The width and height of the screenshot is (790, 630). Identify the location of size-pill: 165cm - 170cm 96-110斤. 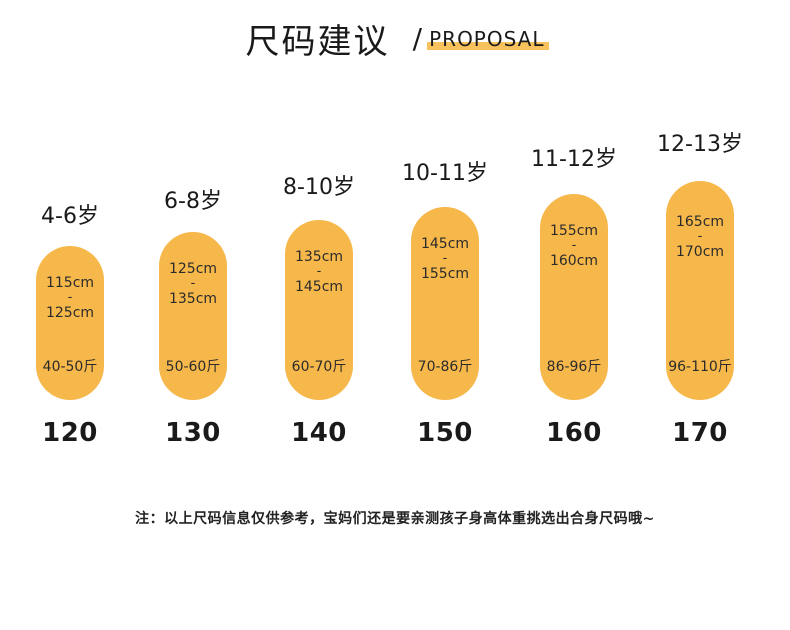
(700, 290).